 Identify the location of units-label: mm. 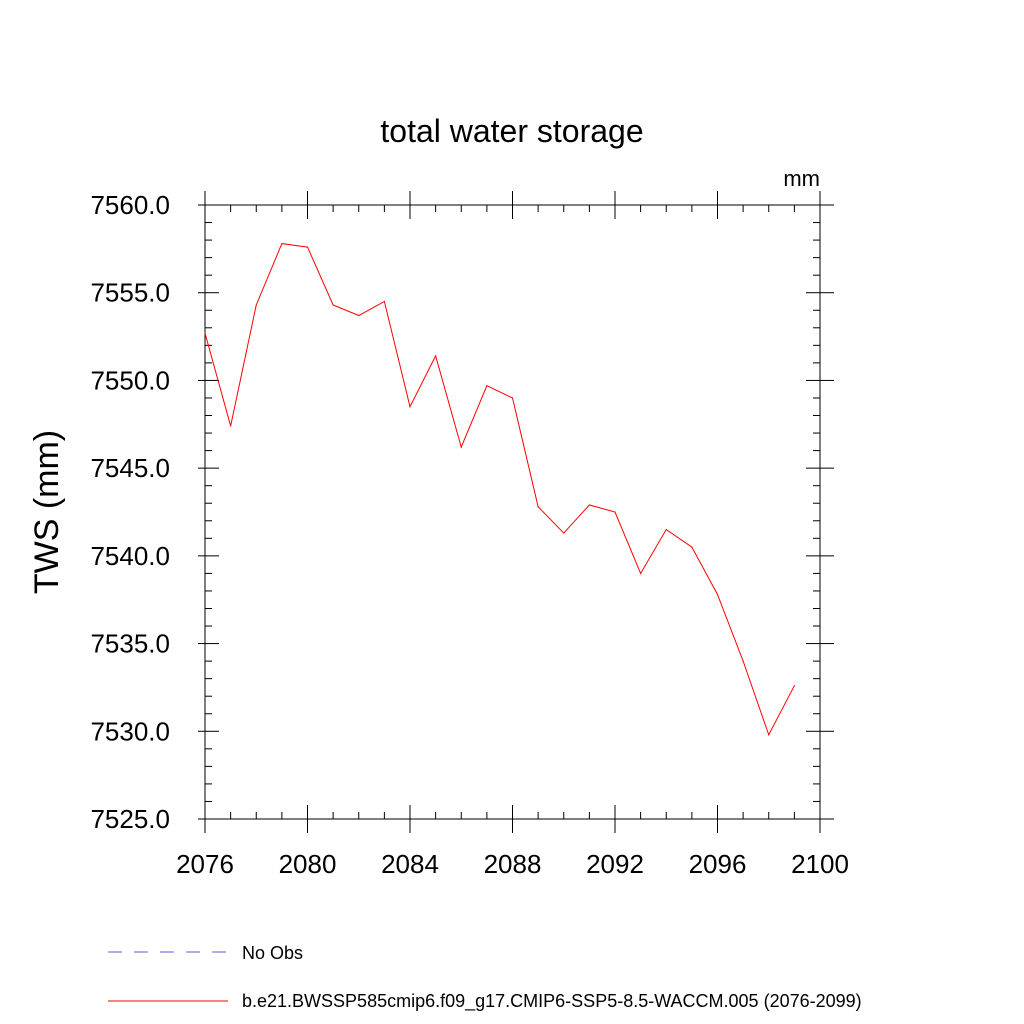
(801, 178).